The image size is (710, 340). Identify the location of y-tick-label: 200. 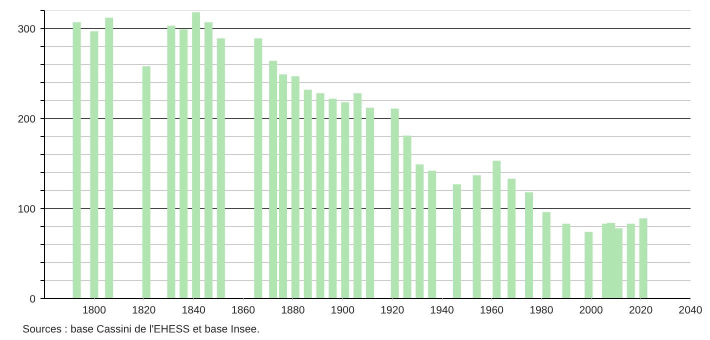
(27, 120).